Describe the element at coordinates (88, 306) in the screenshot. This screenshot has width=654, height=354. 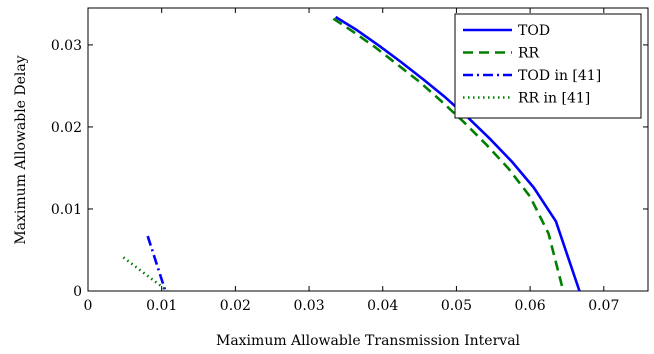
I see `x-tick-label: 0` at that location.